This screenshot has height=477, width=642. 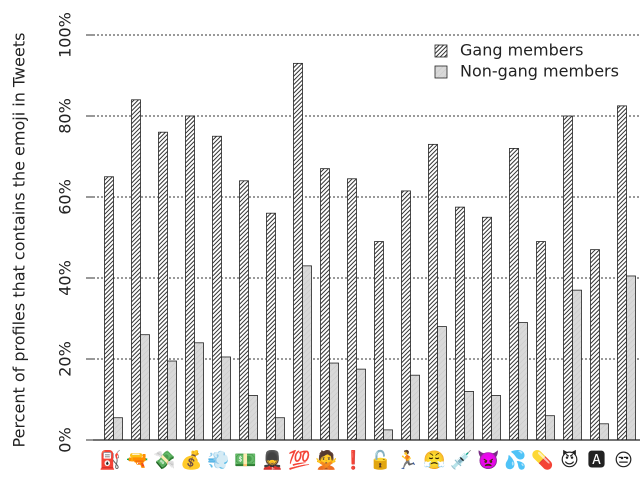 I want to click on x-tick-label: 🔫, so click(x=137, y=460).